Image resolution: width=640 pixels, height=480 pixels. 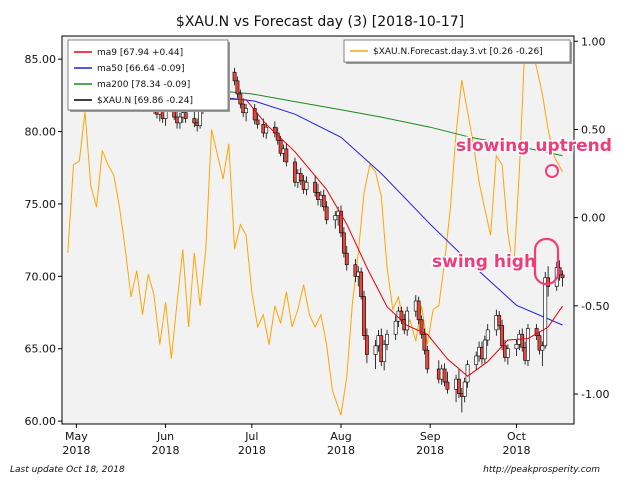 I want to click on y-left-tick-label: 80.00, so click(x=41, y=132).